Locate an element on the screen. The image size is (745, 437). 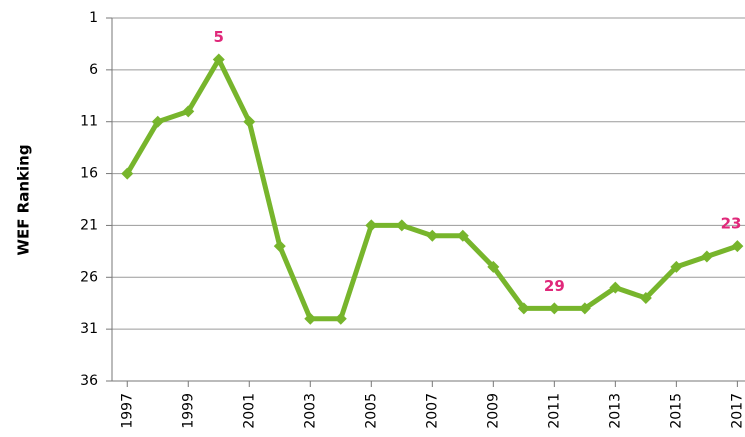
data-label: 23 is located at coordinates (731, 224).